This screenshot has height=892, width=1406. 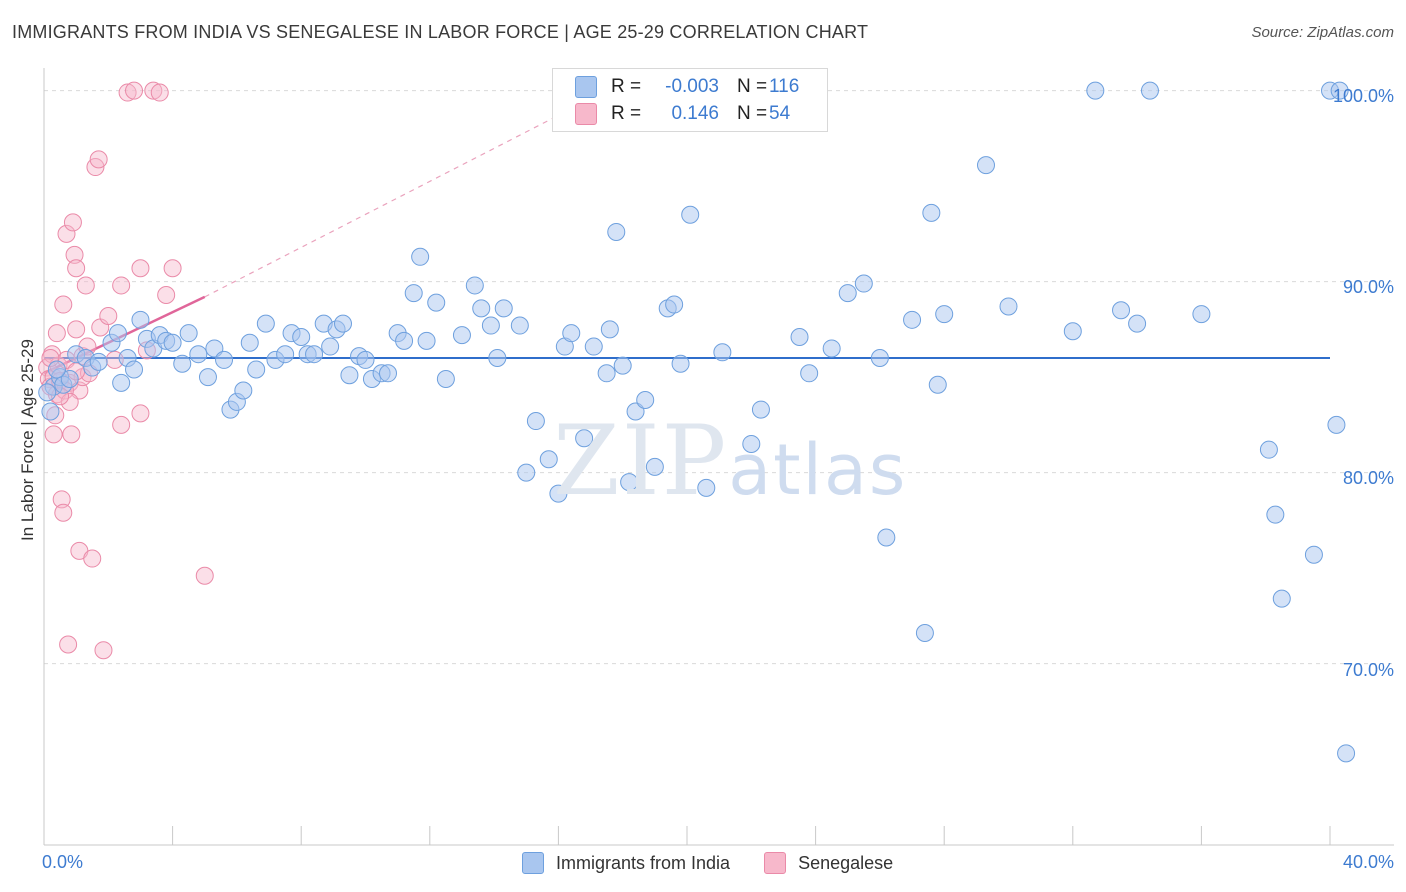 I want to click on legend-item-india: Immigrants from India, so click(x=626, y=863).